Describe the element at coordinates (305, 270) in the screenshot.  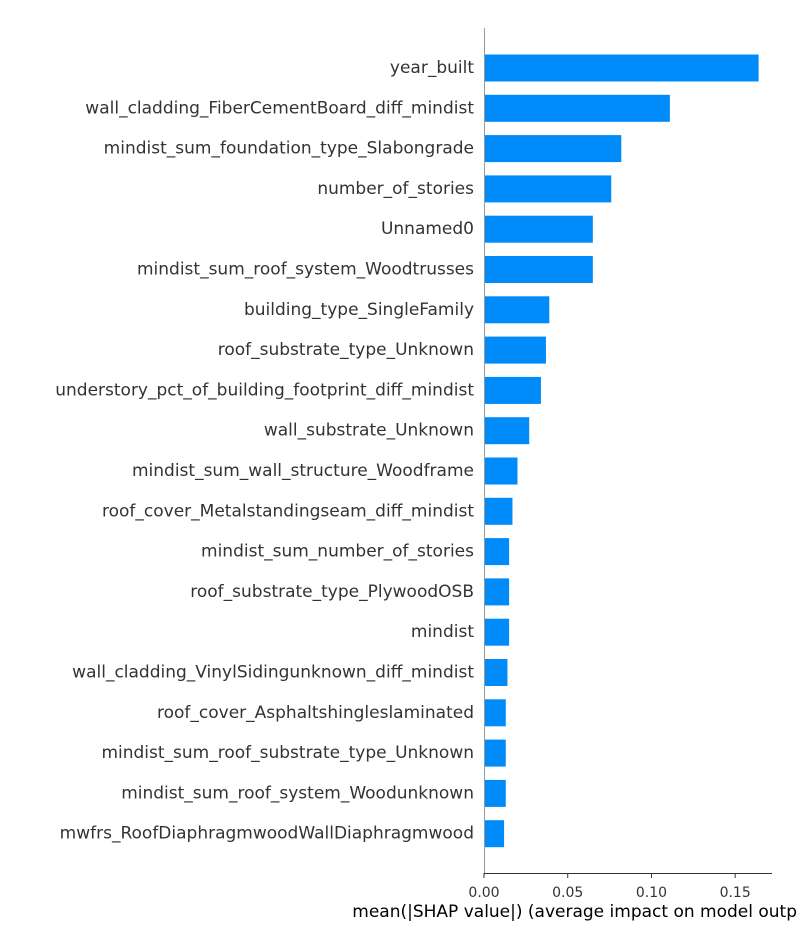
I see `category-label-5: mindist_sum_roof_system_Woodtrusses` at that location.